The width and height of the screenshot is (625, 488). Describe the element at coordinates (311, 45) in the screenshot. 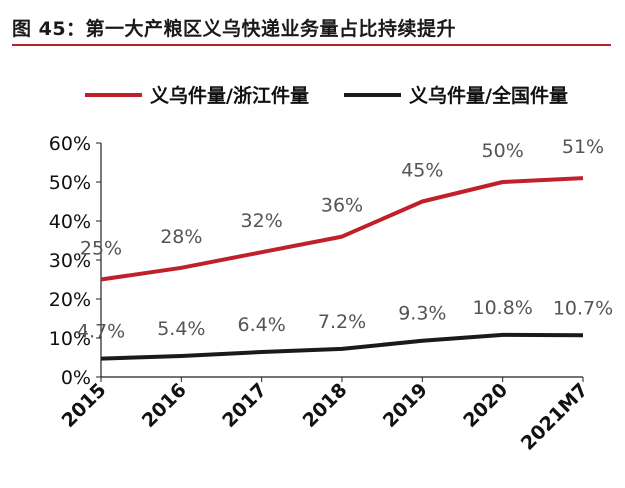

I see `title-divider` at that location.